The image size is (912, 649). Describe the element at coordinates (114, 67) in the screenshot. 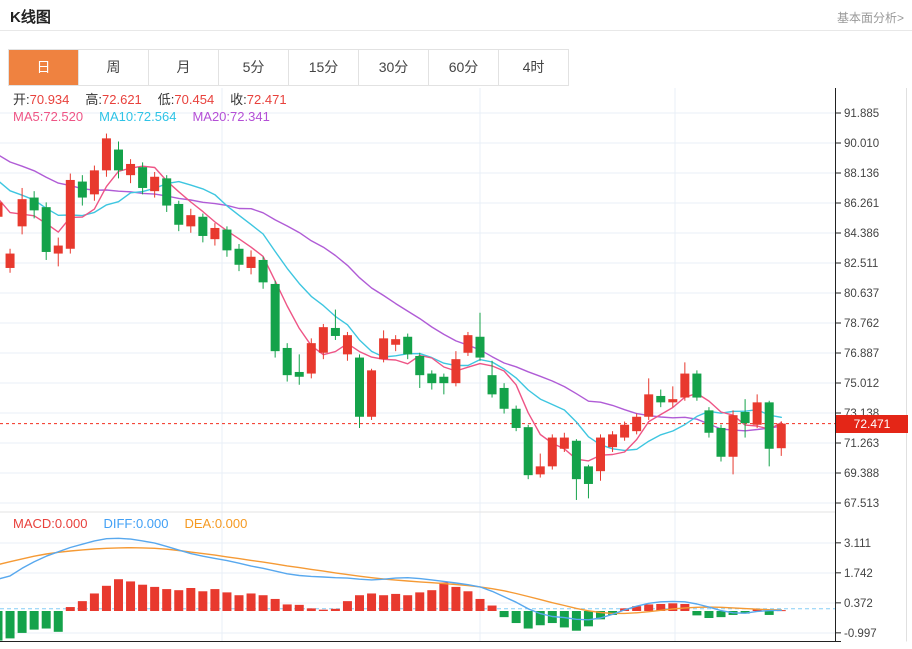

I see `tab-周: 周` at that location.